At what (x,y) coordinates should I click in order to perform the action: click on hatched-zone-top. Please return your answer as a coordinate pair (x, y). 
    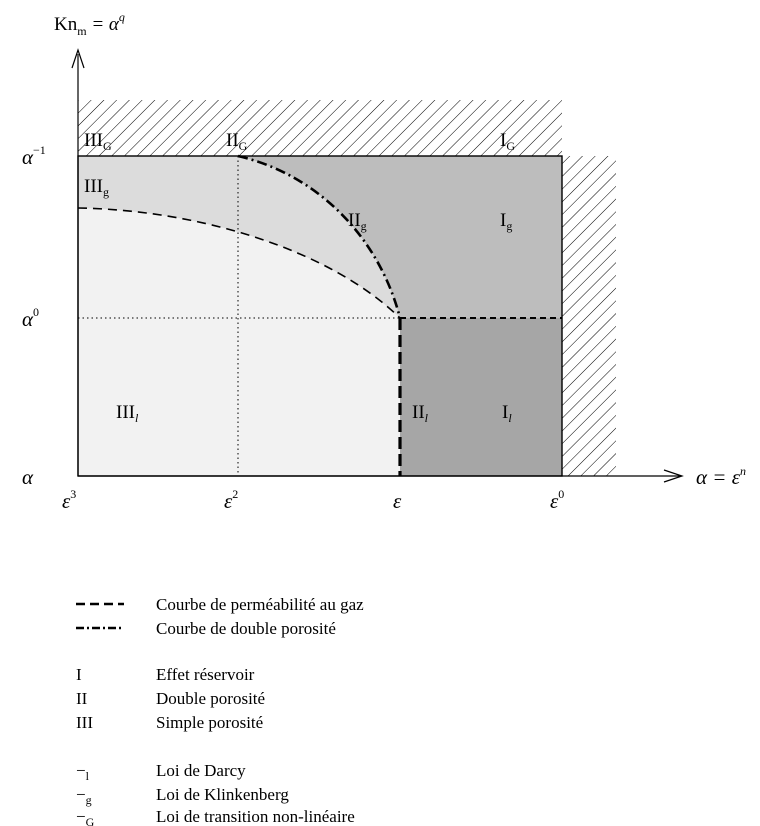
    Looking at the image, I should click on (320, 128).